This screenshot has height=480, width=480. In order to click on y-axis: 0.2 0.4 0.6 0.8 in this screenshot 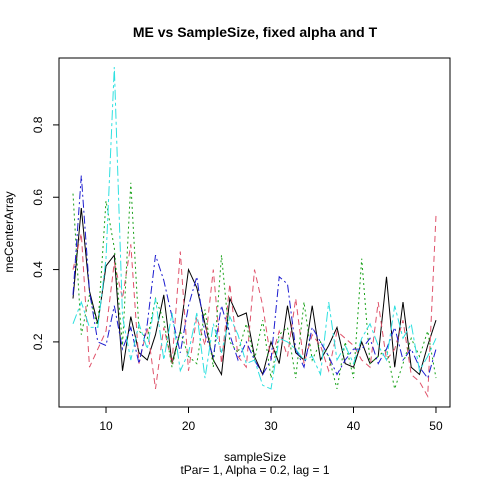, I will do `click(45, 233)`.